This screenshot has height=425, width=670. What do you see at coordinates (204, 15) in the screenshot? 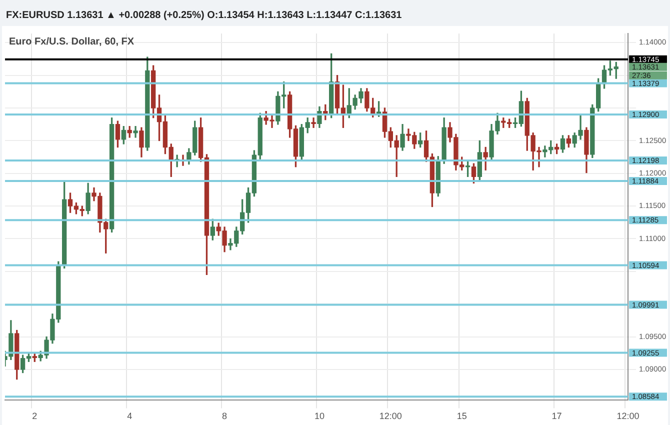
I see `chart-title: FX:EURUSD 1.13631 ▲ +0.00288 (+0.25%) O:1.13454 H:1.13643 L:1.13447 C:1.13631` at bounding box center [204, 15].